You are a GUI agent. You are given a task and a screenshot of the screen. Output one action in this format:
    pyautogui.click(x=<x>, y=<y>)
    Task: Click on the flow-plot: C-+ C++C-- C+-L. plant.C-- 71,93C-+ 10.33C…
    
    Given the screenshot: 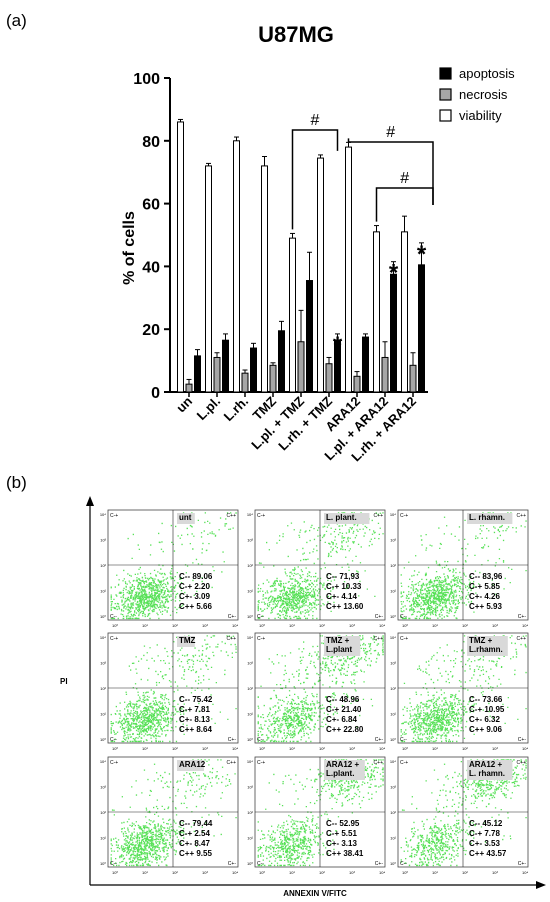 What is the action you would take?
    pyautogui.click(x=316, y=568)
    